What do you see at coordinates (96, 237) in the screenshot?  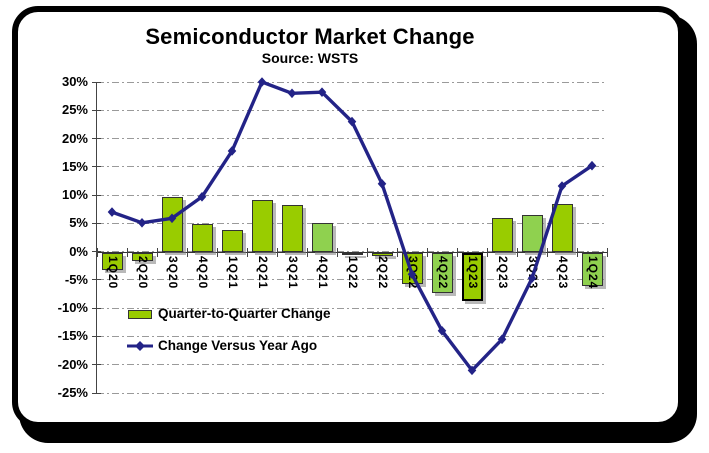 I see `y-axis-line` at bounding box center [96, 237].